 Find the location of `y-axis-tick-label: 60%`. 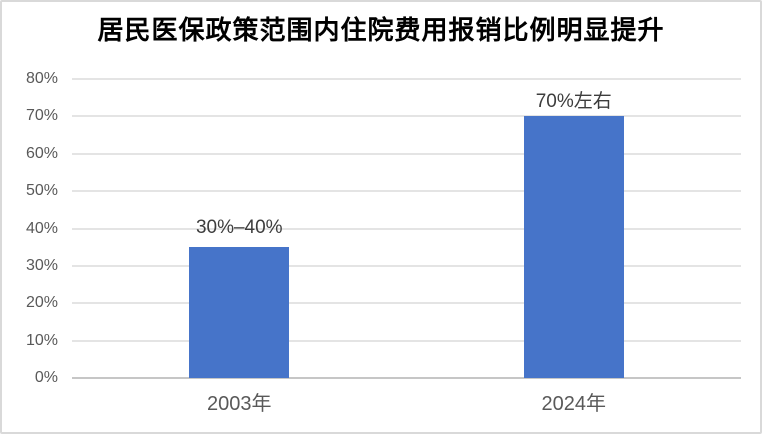

y-axis-tick-label: 60% is located at coordinates (41, 153).